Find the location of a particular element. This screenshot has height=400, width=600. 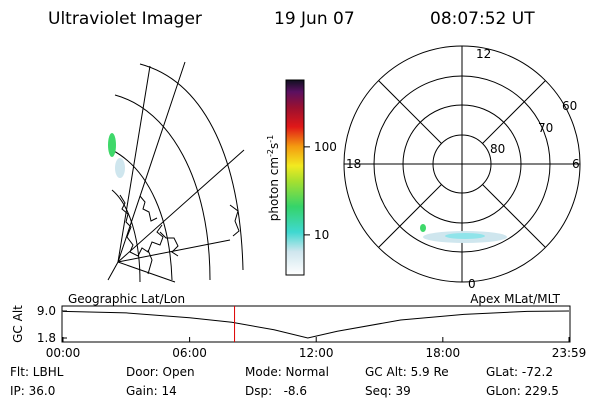

status-field: Dsp: -8.6 is located at coordinates (276, 391).